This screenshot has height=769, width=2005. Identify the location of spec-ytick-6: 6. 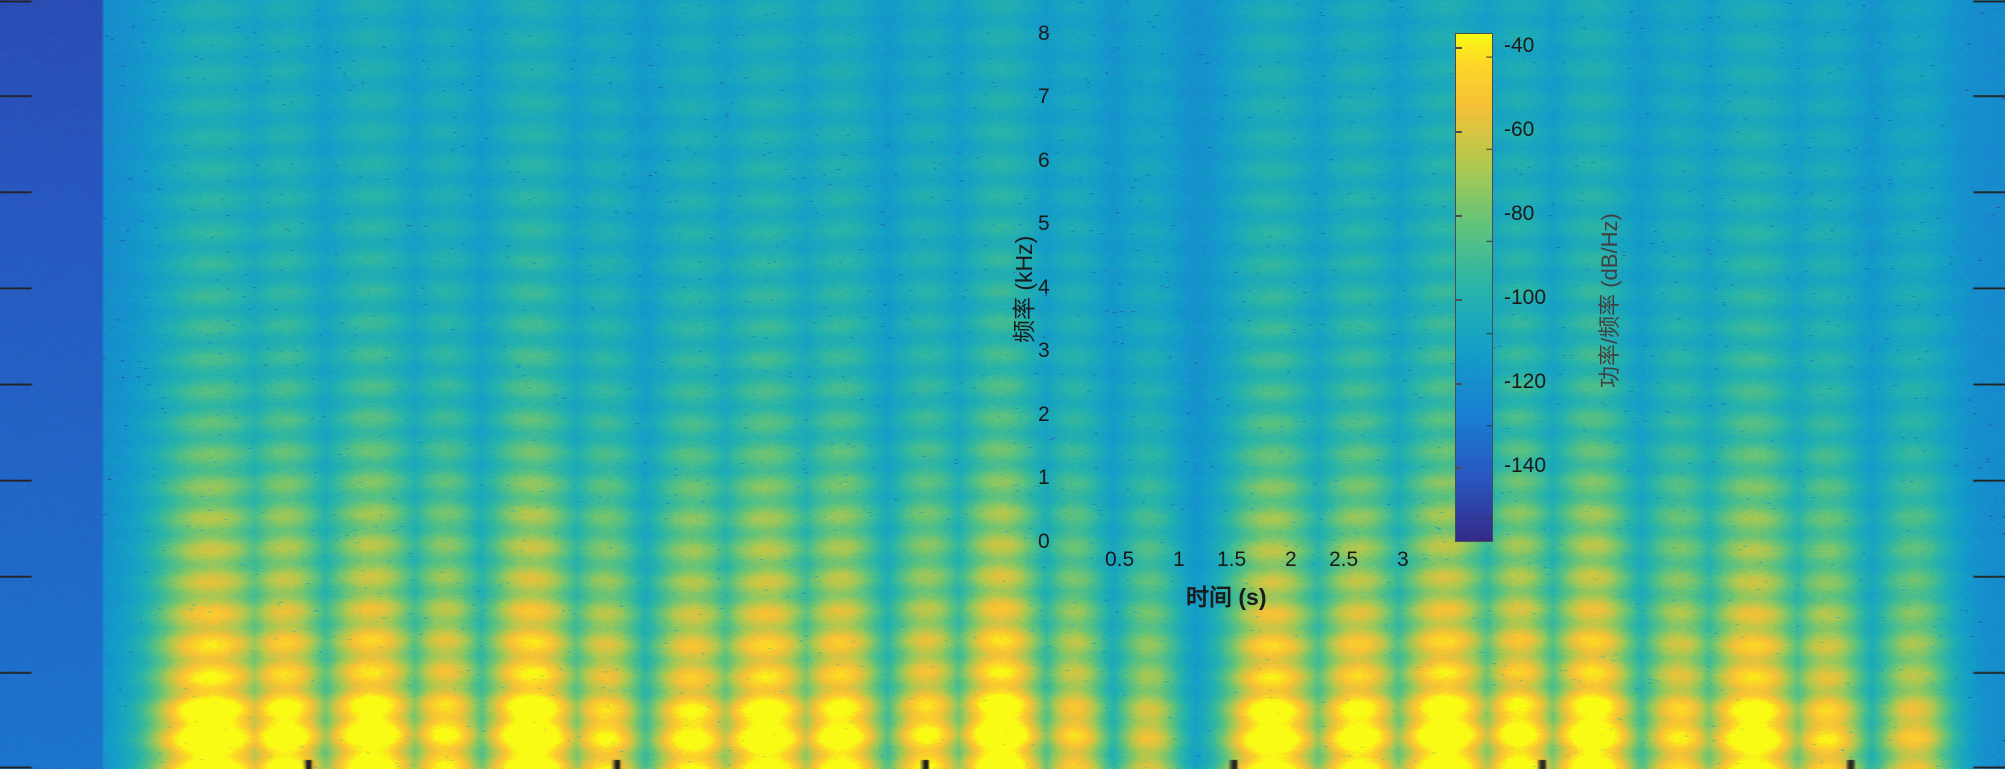
(1044, 160).